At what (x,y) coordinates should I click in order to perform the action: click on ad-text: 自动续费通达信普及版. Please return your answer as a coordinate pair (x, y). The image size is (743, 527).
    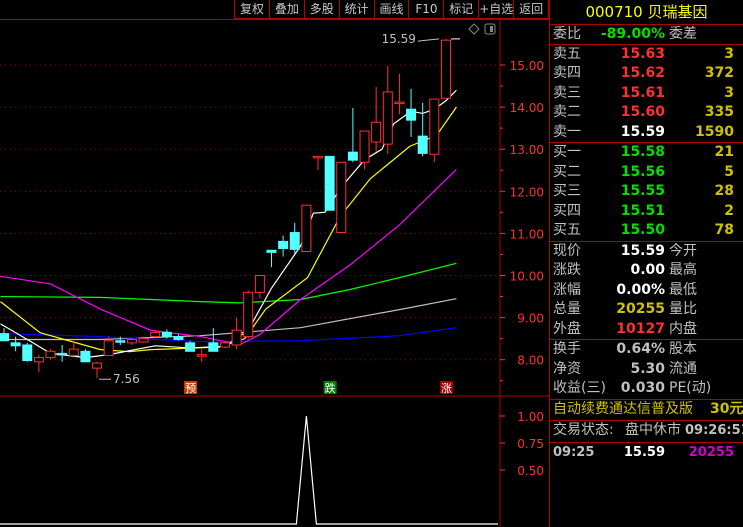
    Looking at the image, I should click on (623, 408).